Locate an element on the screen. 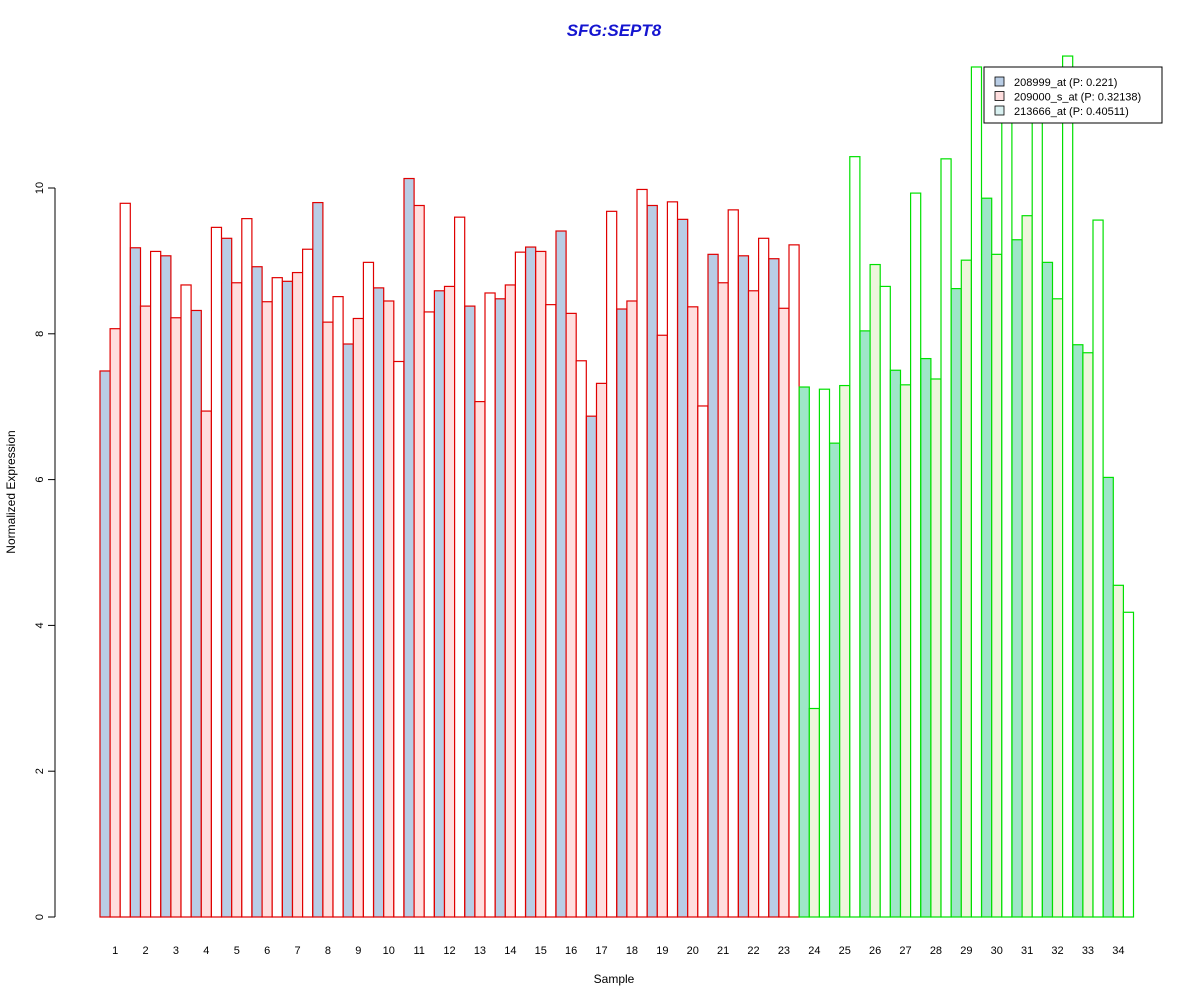  x-tick-label: 18 is located at coordinates (632, 951).